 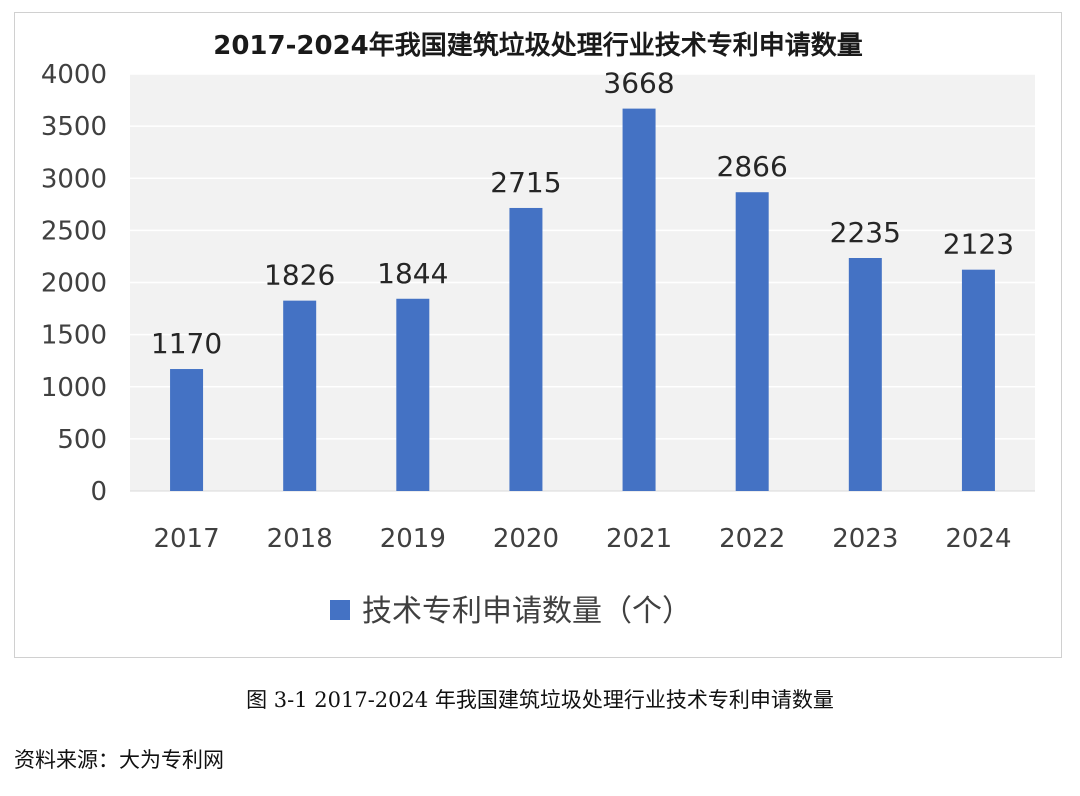 I want to click on x-tick-label: 2021, so click(x=639, y=539).